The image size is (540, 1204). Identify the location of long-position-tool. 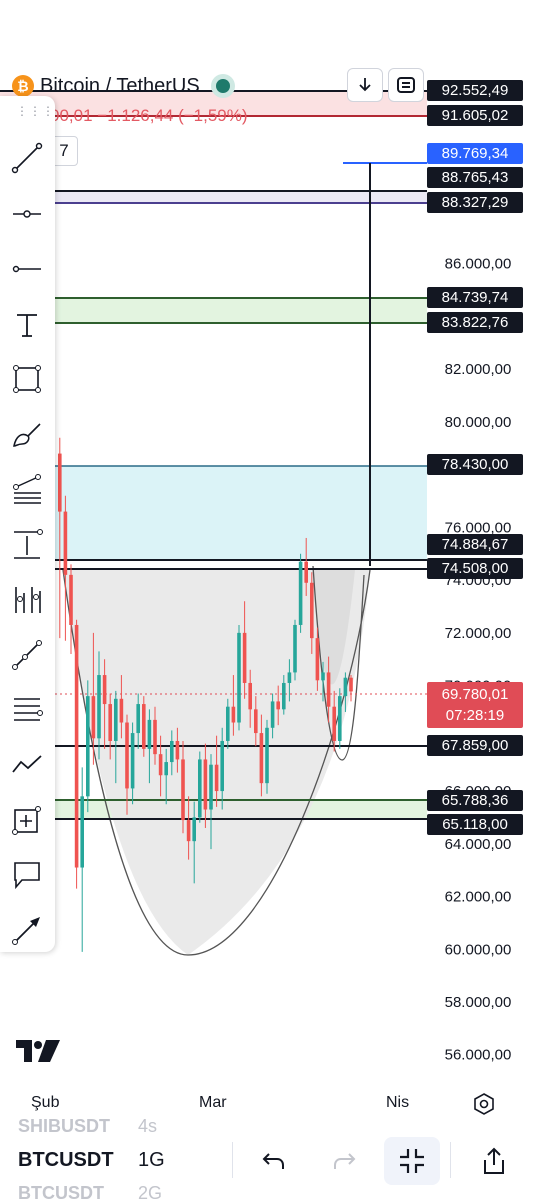
(27, 545).